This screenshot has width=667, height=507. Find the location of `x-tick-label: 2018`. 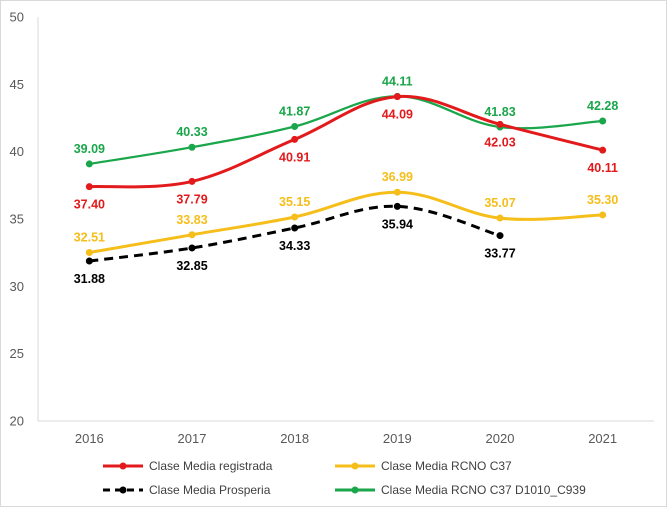

x-tick-label: 2018 is located at coordinates (294, 438).